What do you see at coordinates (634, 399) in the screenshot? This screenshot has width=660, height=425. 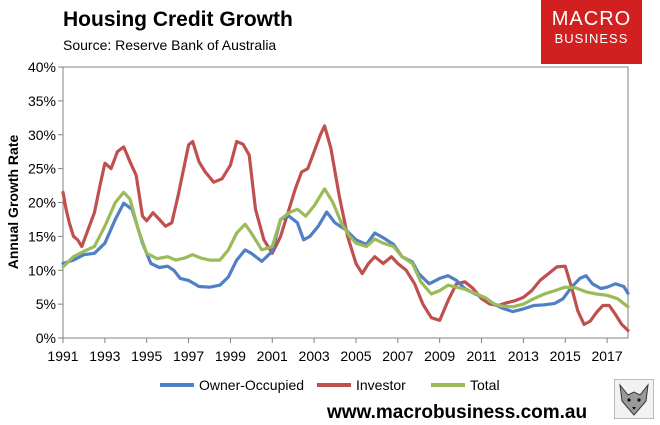 I see `fox-icon` at bounding box center [634, 399].